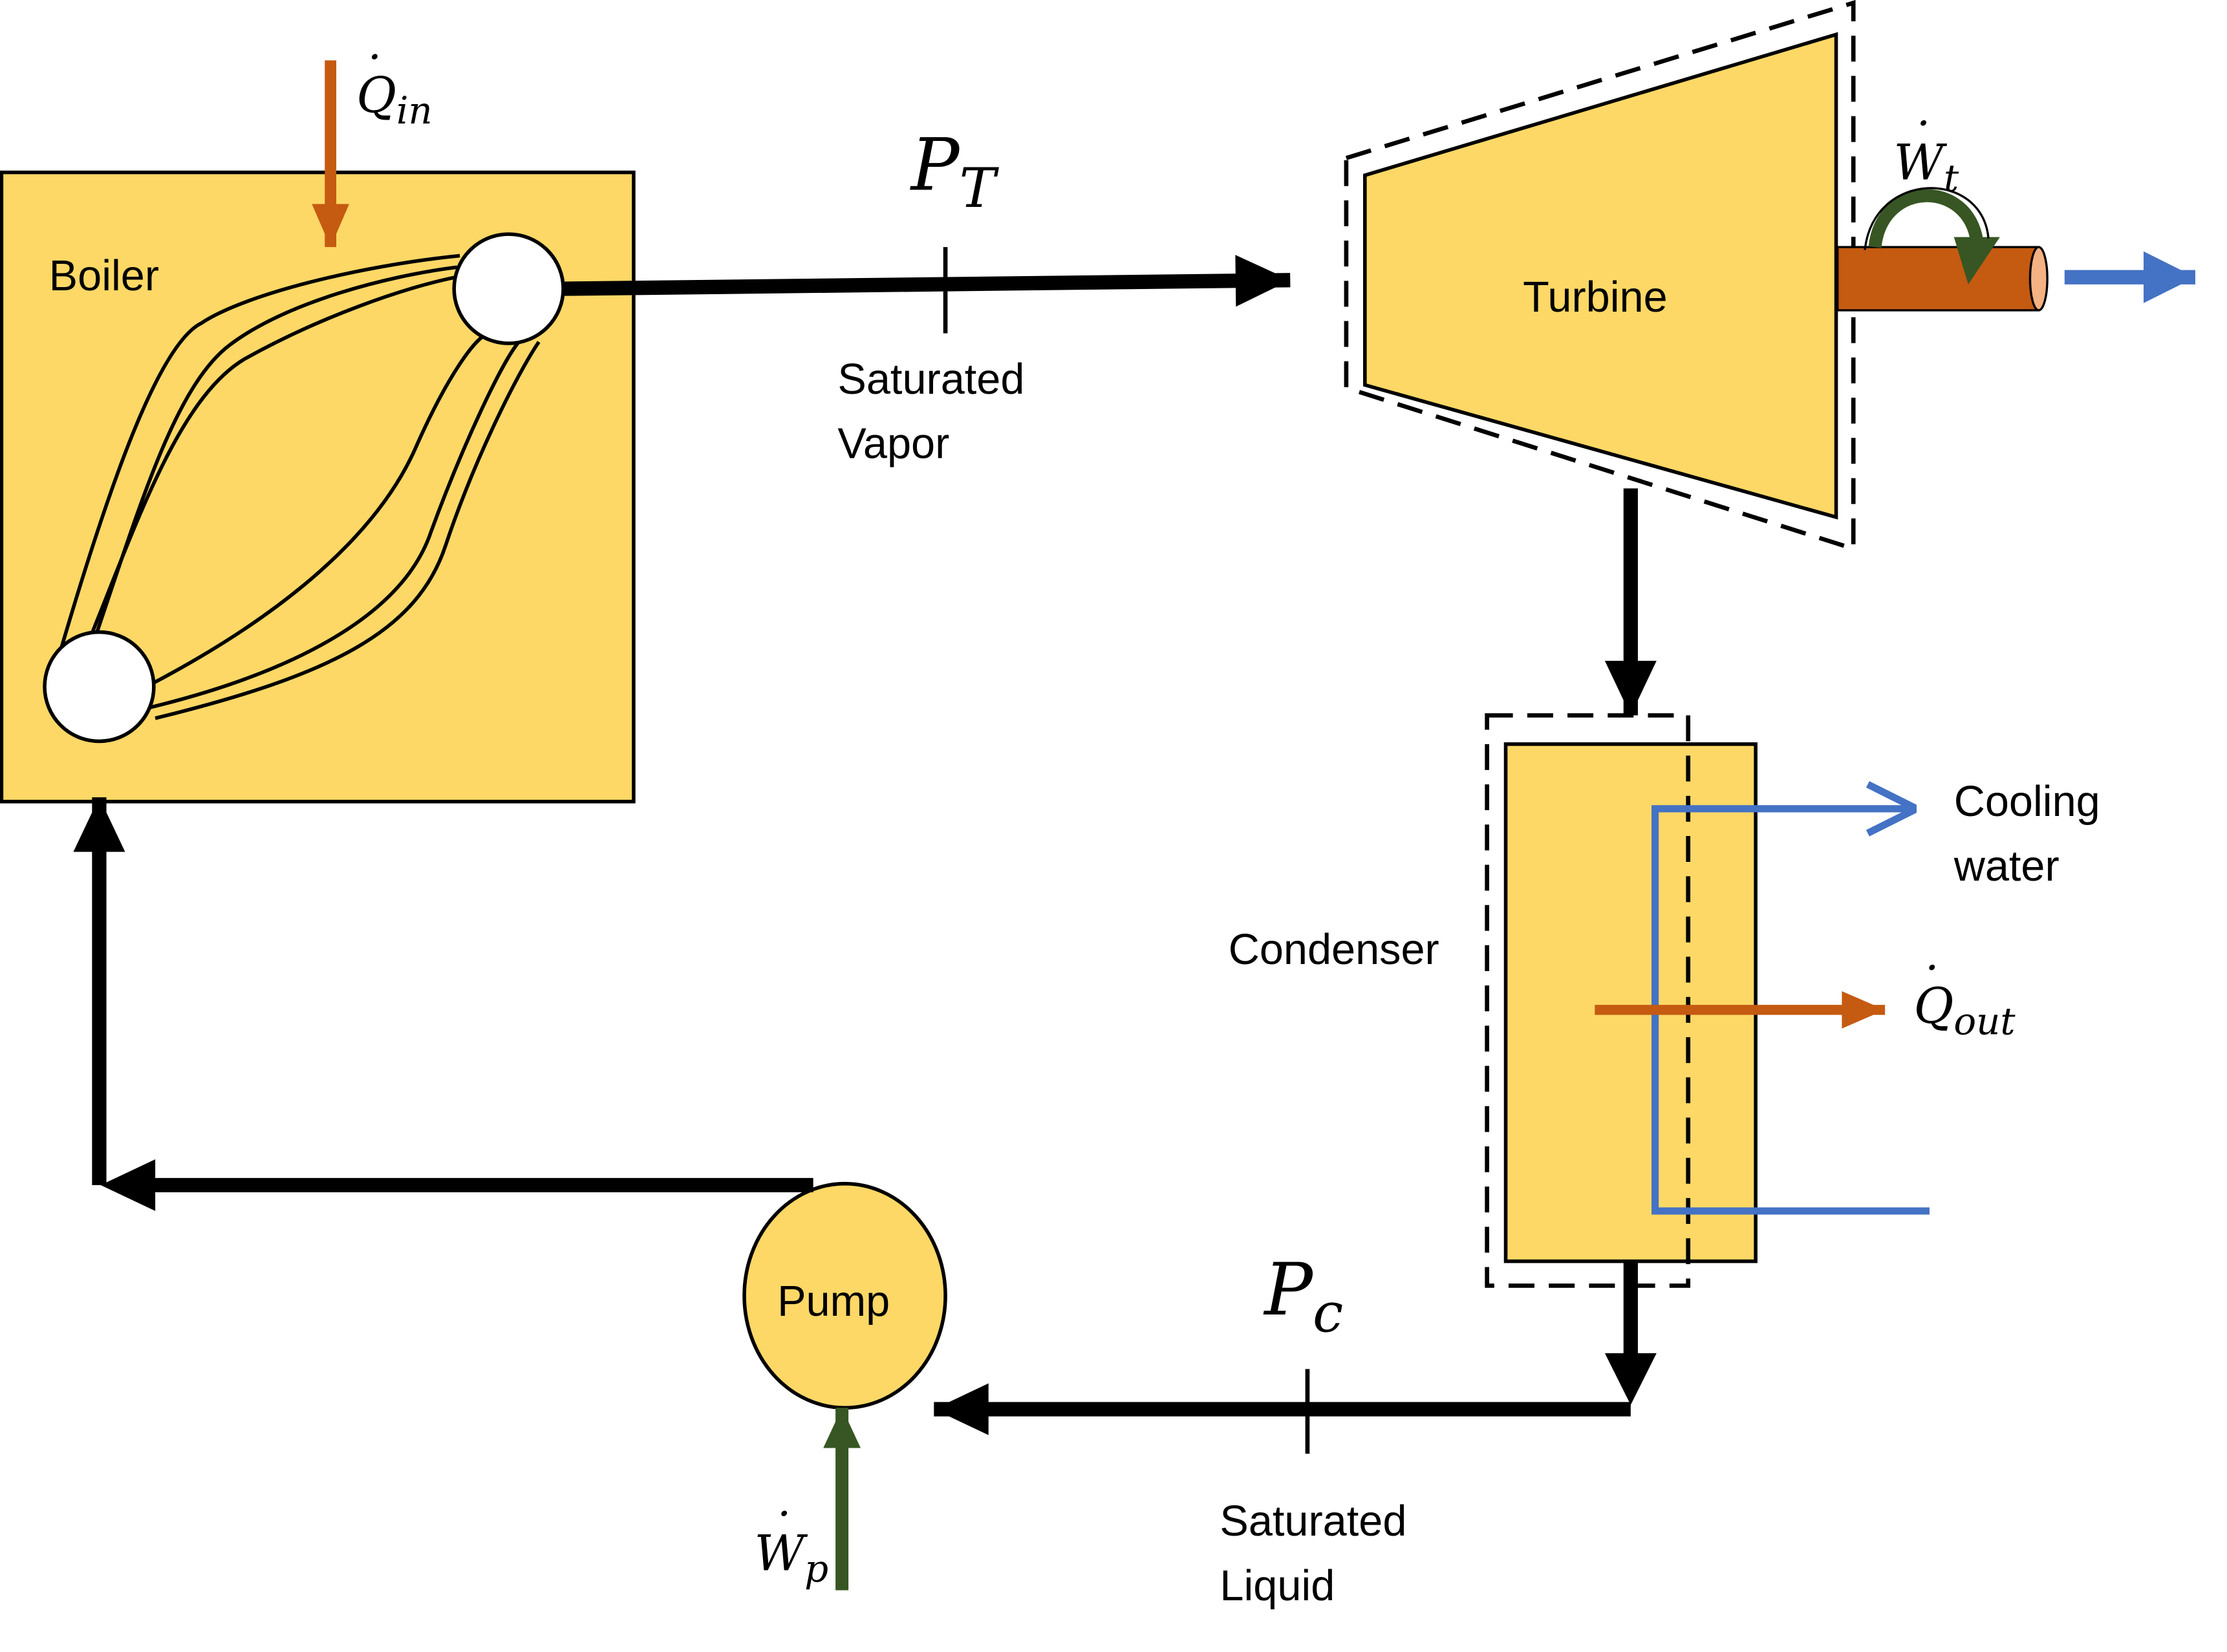 The width and height of the screenshot is (2227, 1652). I want to click on boiler: Boiler, so click(318, 487).